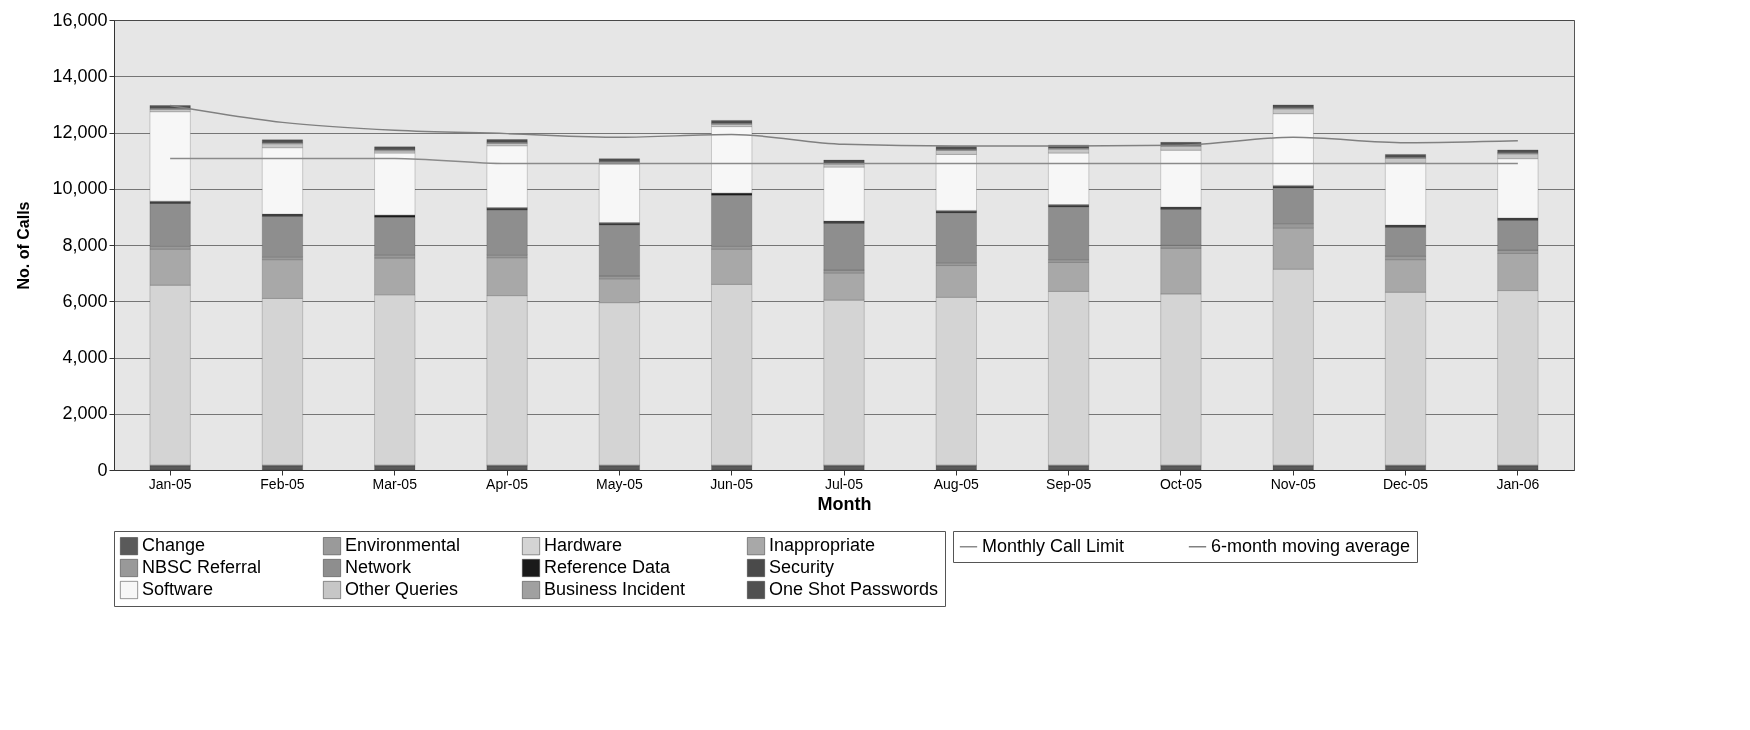  I want to click on legend-label: Other Queries, so click(402, 589).